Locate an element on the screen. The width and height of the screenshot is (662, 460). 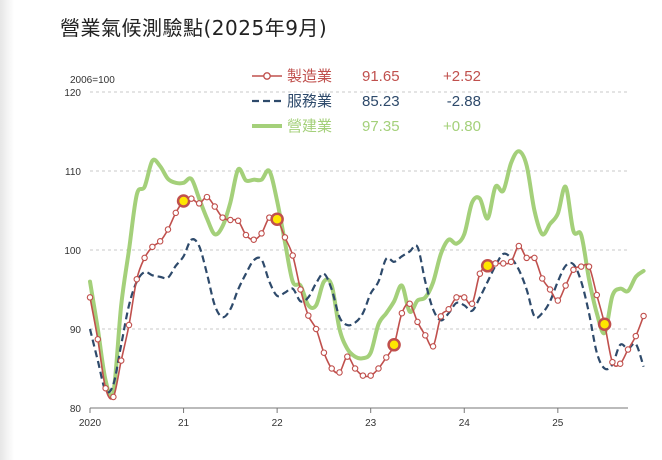
legend-latest-value: 85.23 is located at coordinates (381, 101).